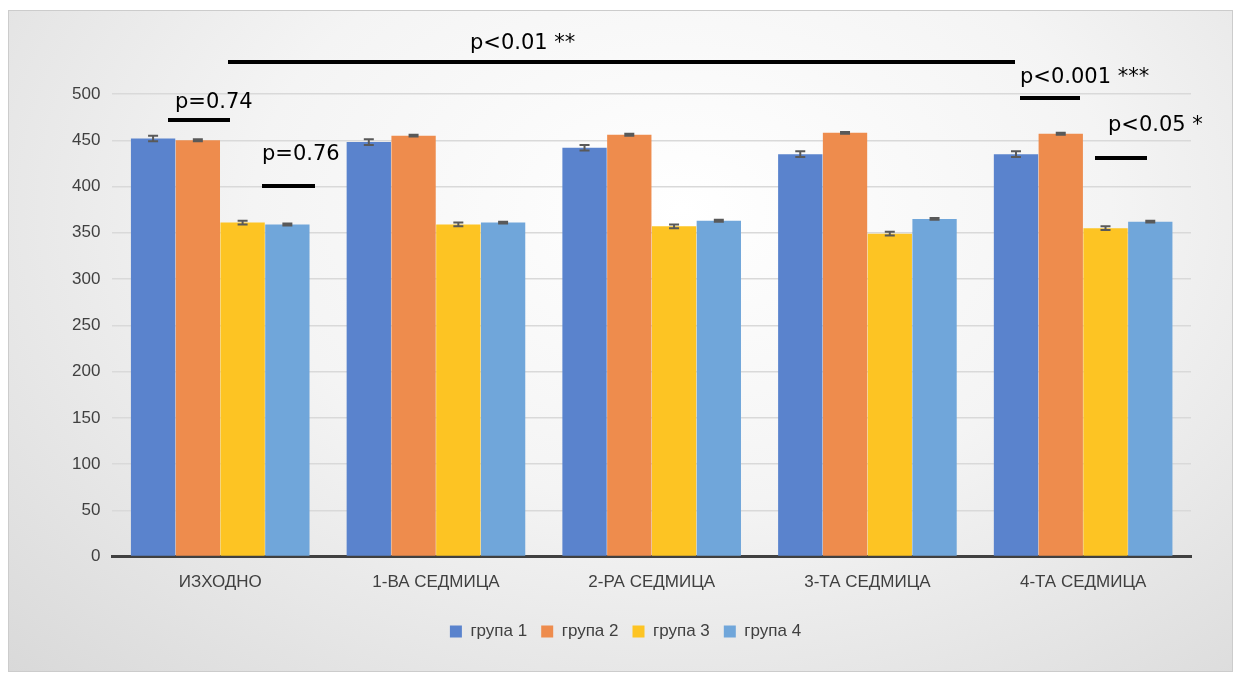 The height and width of the screenshot is (674, 1233). Describe the element at coordinates (214, 101) in the screenshot. I see `annotation: p=0.74` at that location.